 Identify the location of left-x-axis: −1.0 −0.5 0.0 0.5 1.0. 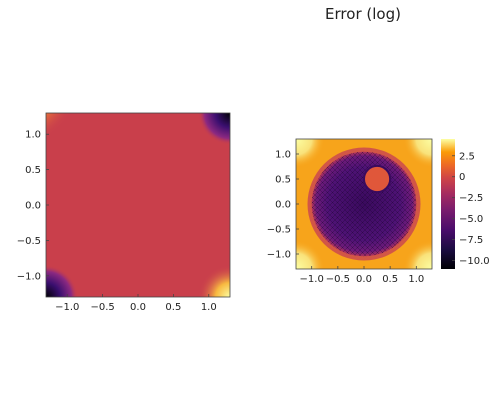
(136, 303).